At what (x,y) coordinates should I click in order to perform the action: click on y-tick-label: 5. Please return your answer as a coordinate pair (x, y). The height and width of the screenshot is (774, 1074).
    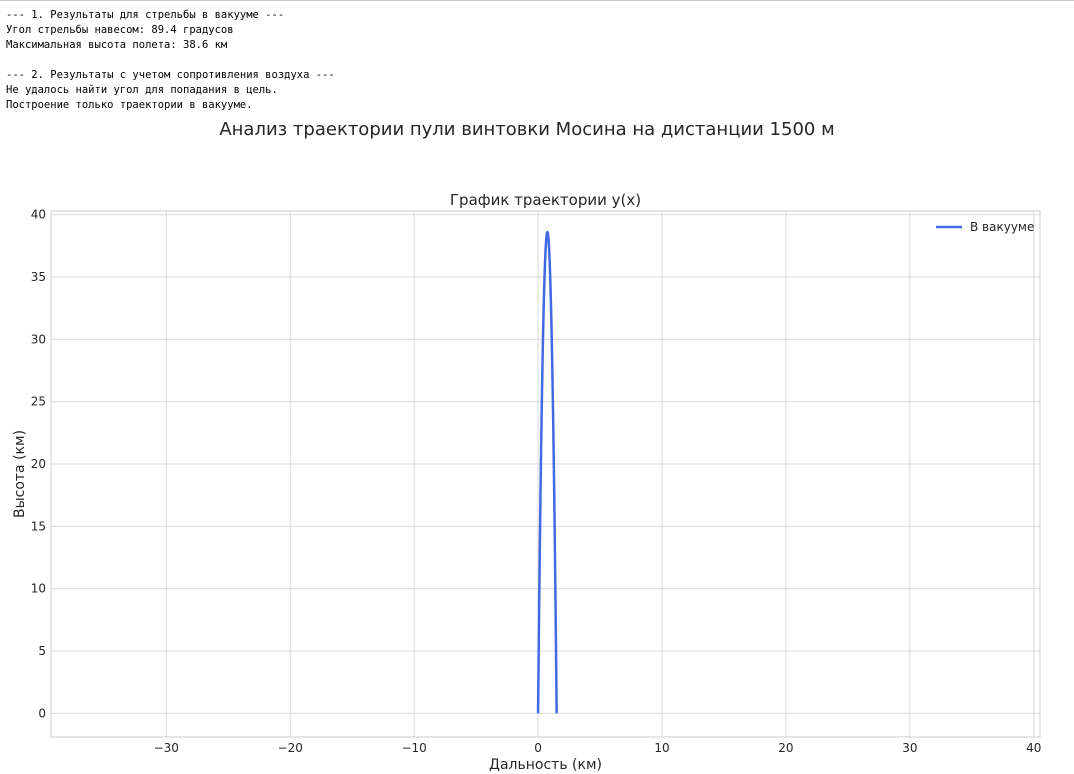
    Looking at the image, I should click on (42, 651).